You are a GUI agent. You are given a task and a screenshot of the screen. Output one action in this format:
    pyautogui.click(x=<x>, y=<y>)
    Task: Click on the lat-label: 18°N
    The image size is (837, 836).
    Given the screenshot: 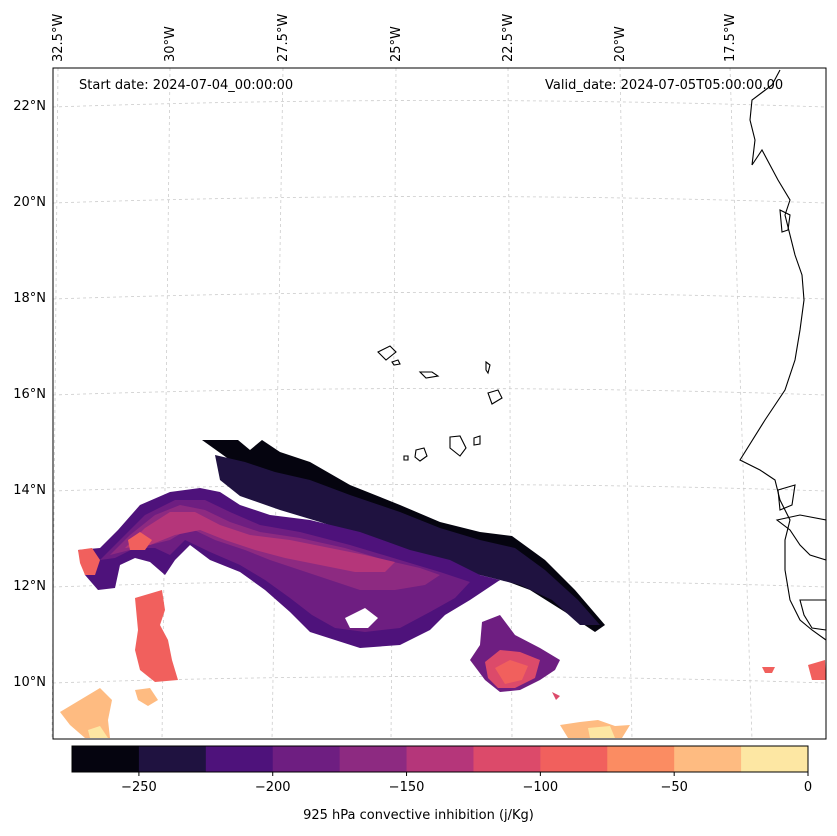 What is the action you would take?
    pyautogui.click(x=29, y=298)
    